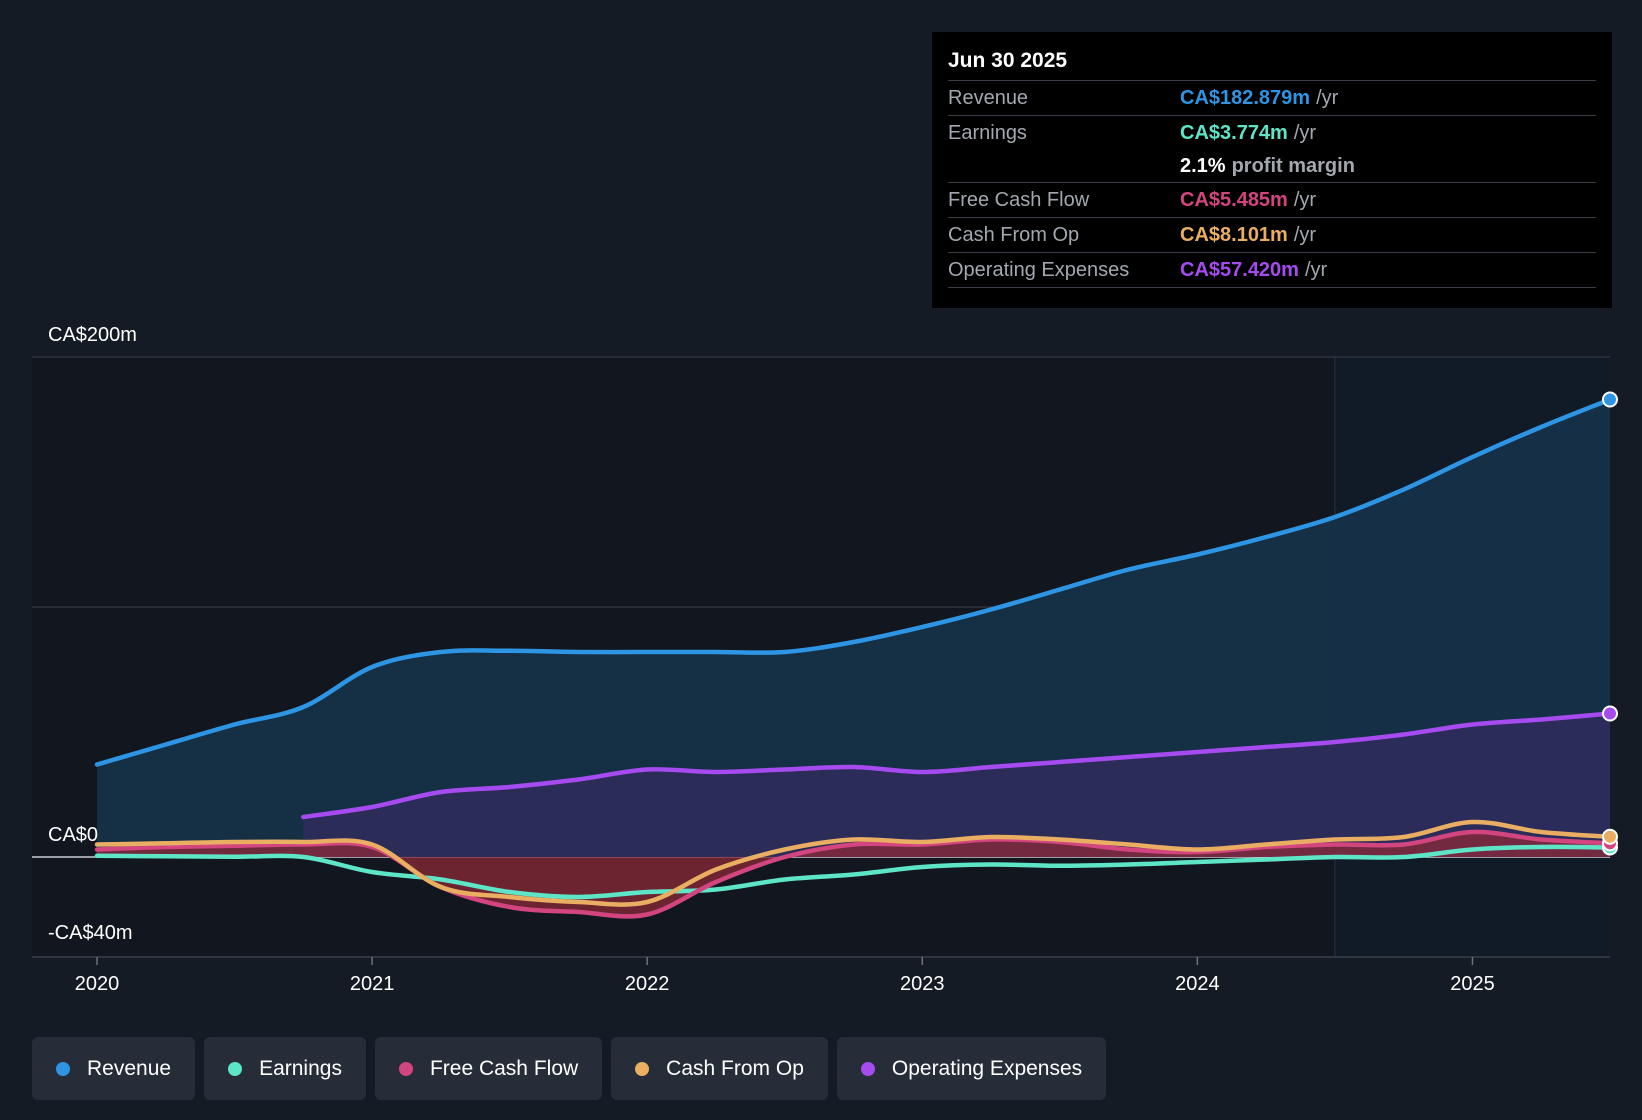  I want to click on x-tick-label: 2025, so click(1472, 984).